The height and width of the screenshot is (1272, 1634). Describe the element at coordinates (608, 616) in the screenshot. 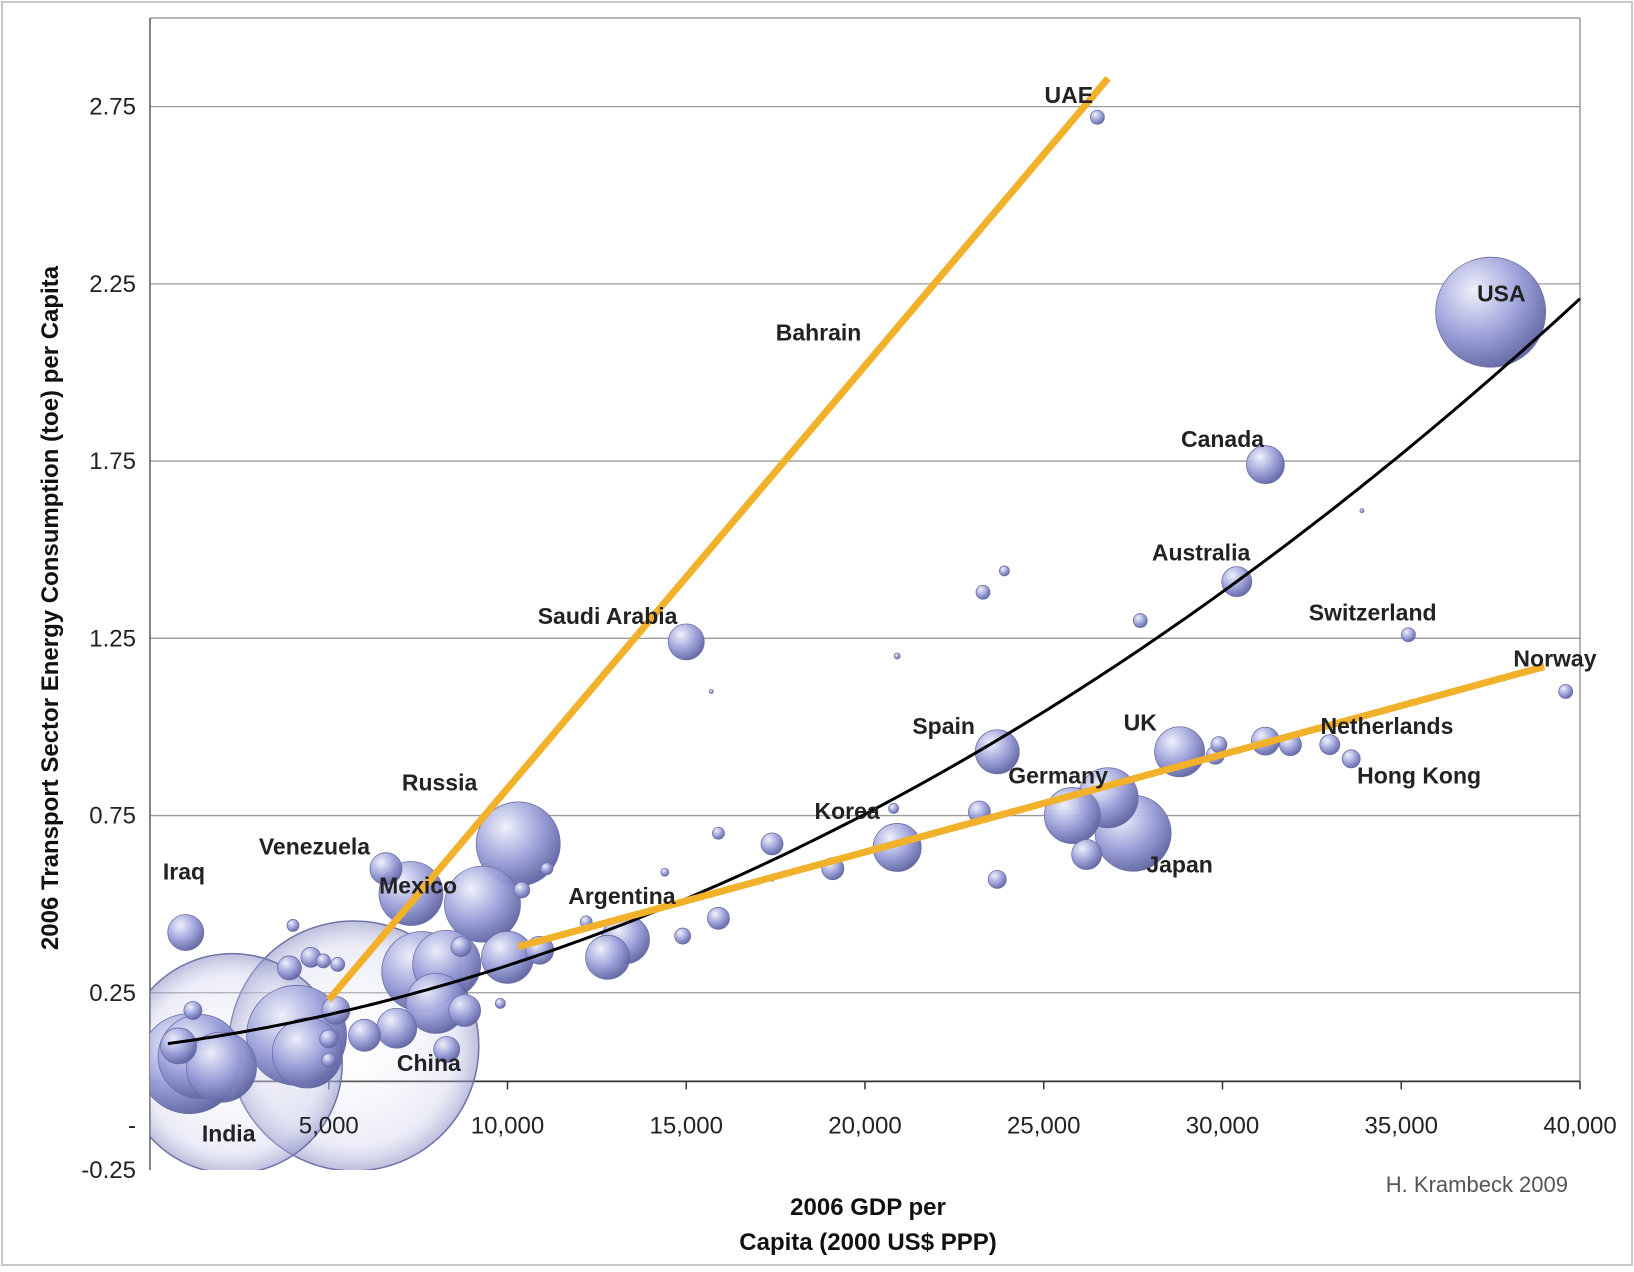

I see `country-label: Saudi Arabia` at that location.